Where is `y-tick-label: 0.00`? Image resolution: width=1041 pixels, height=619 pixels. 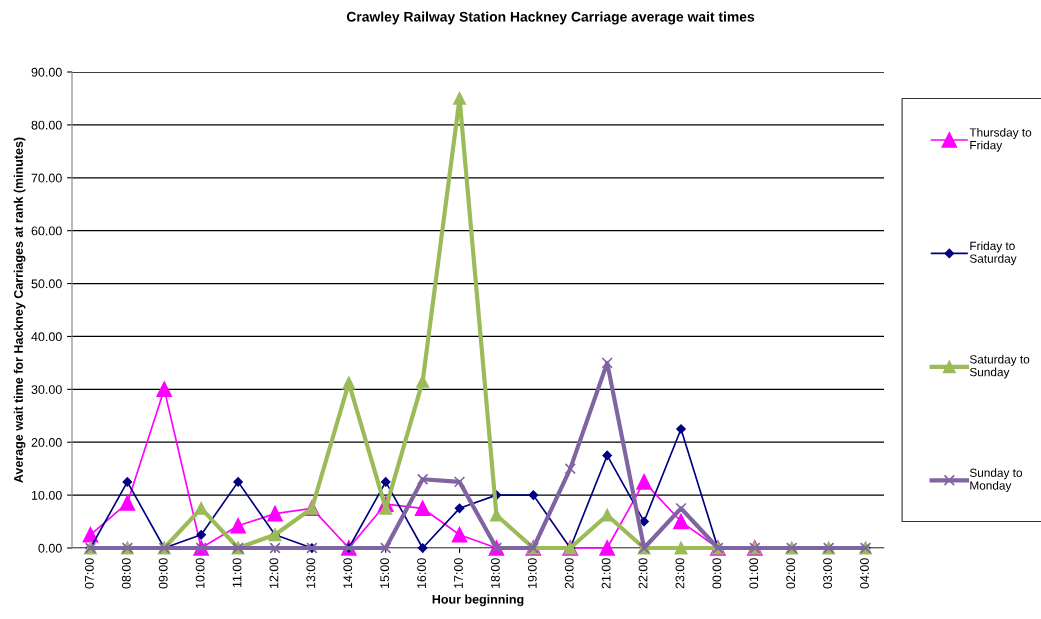
y-tick-label: 0.00 is located at coordinates (50, 548).